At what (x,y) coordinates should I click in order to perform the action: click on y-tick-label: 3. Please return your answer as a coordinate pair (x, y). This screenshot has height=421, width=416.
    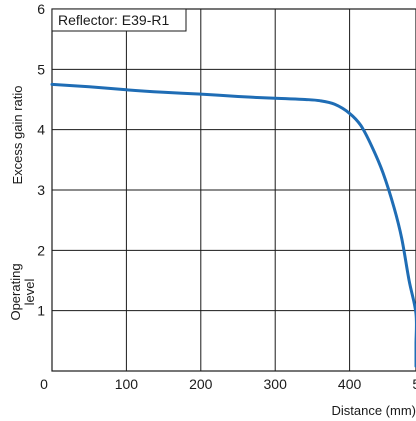
    Looking at the image, I should click on (41, 190).